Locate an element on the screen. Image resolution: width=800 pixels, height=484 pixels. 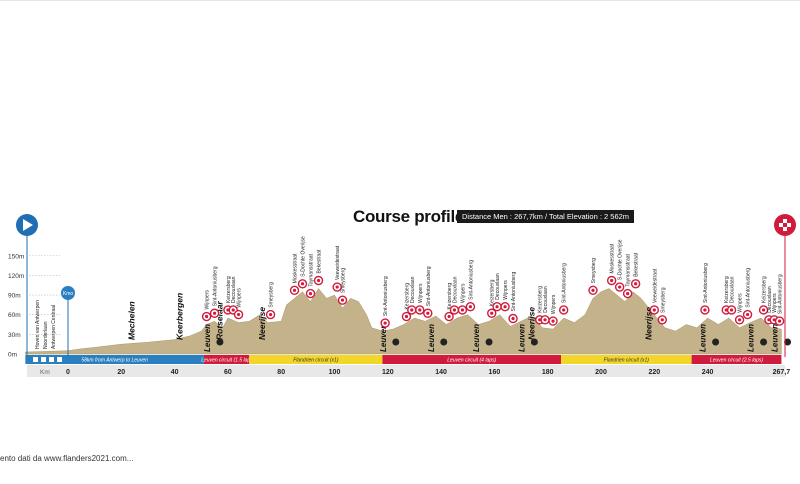
top-divider is located at coordinates (400, 0).